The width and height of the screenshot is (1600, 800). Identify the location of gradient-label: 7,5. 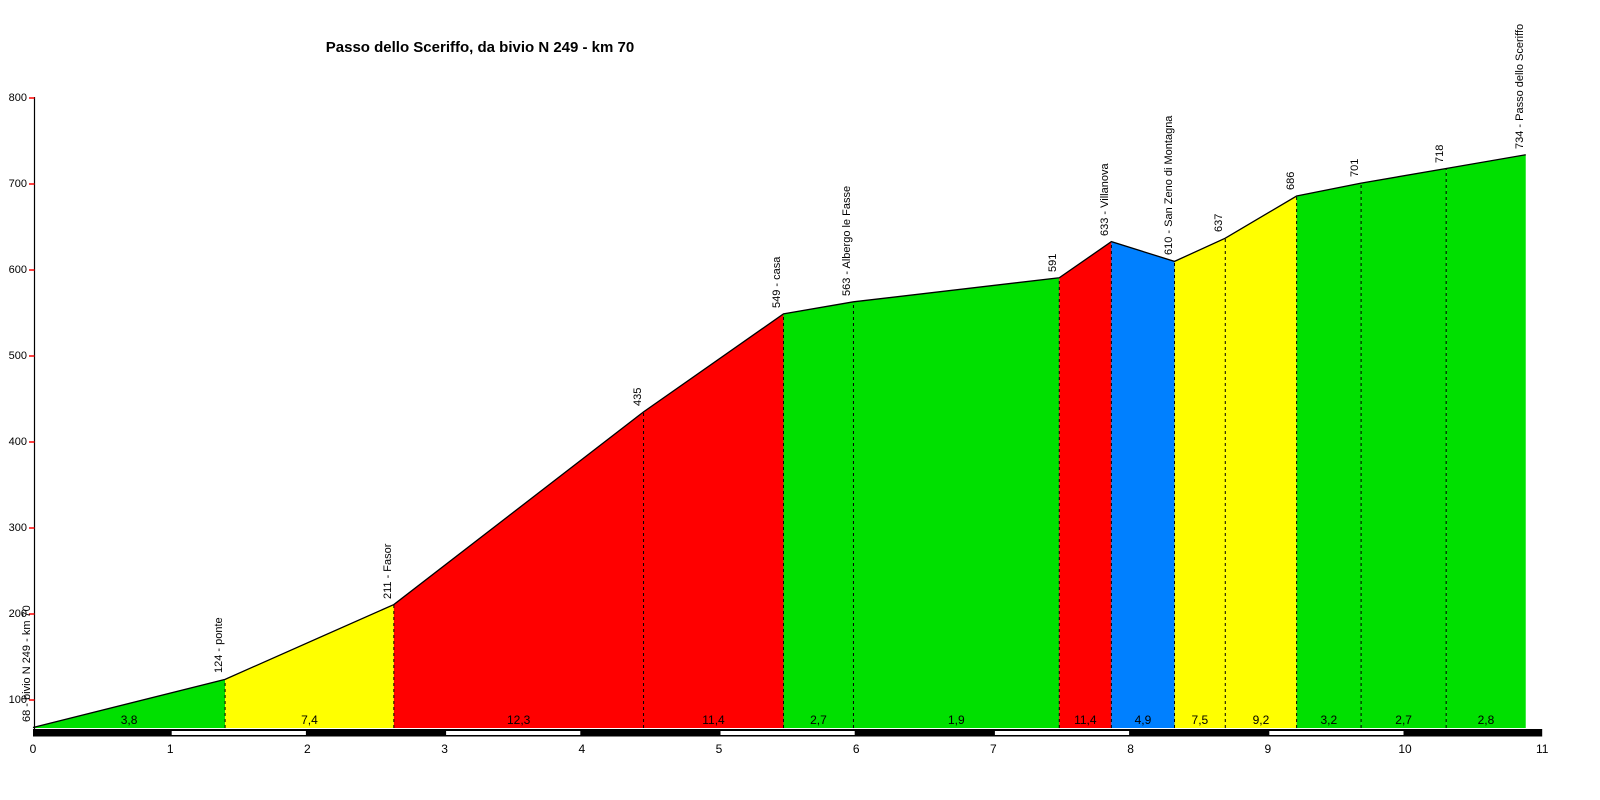
(1200, 720).